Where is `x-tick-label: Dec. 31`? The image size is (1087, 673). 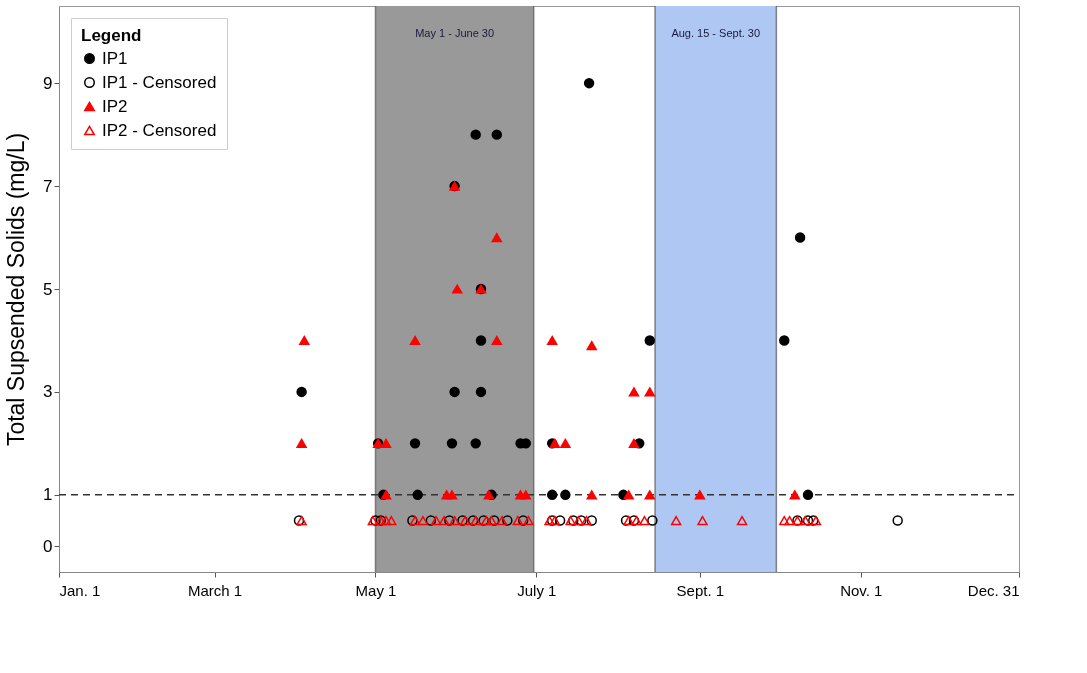
x-tick-label: Dec. 31 is located at coordinates (993, 590).